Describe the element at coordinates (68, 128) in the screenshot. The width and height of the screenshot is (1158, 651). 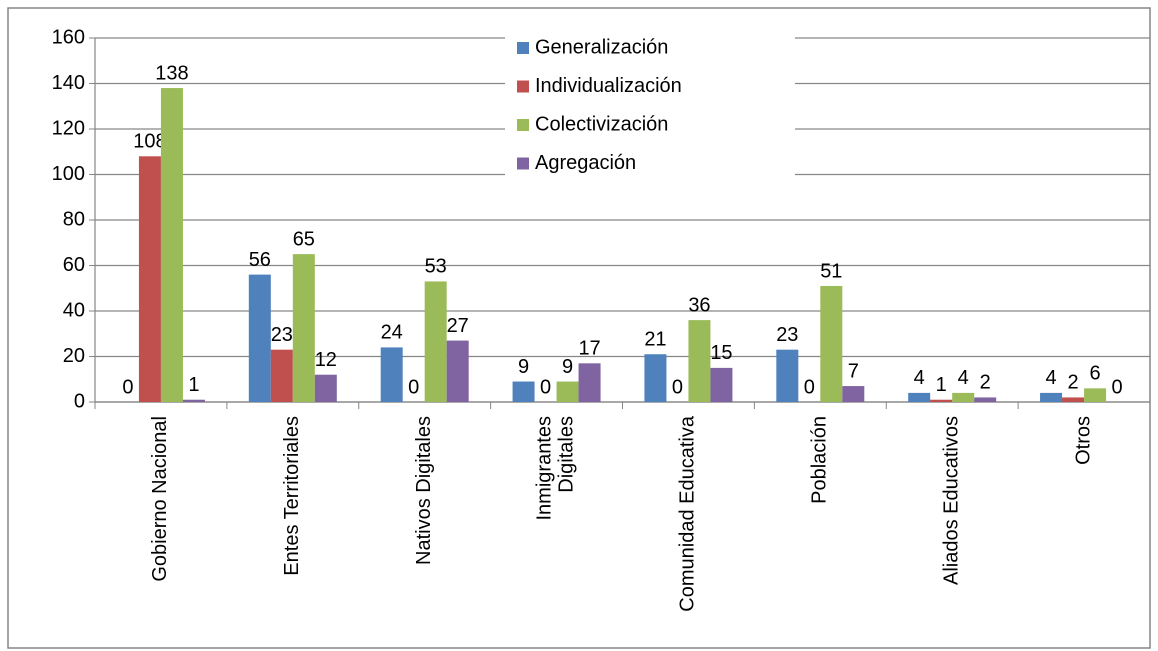
I see `y-tick-label: 120` at that location.